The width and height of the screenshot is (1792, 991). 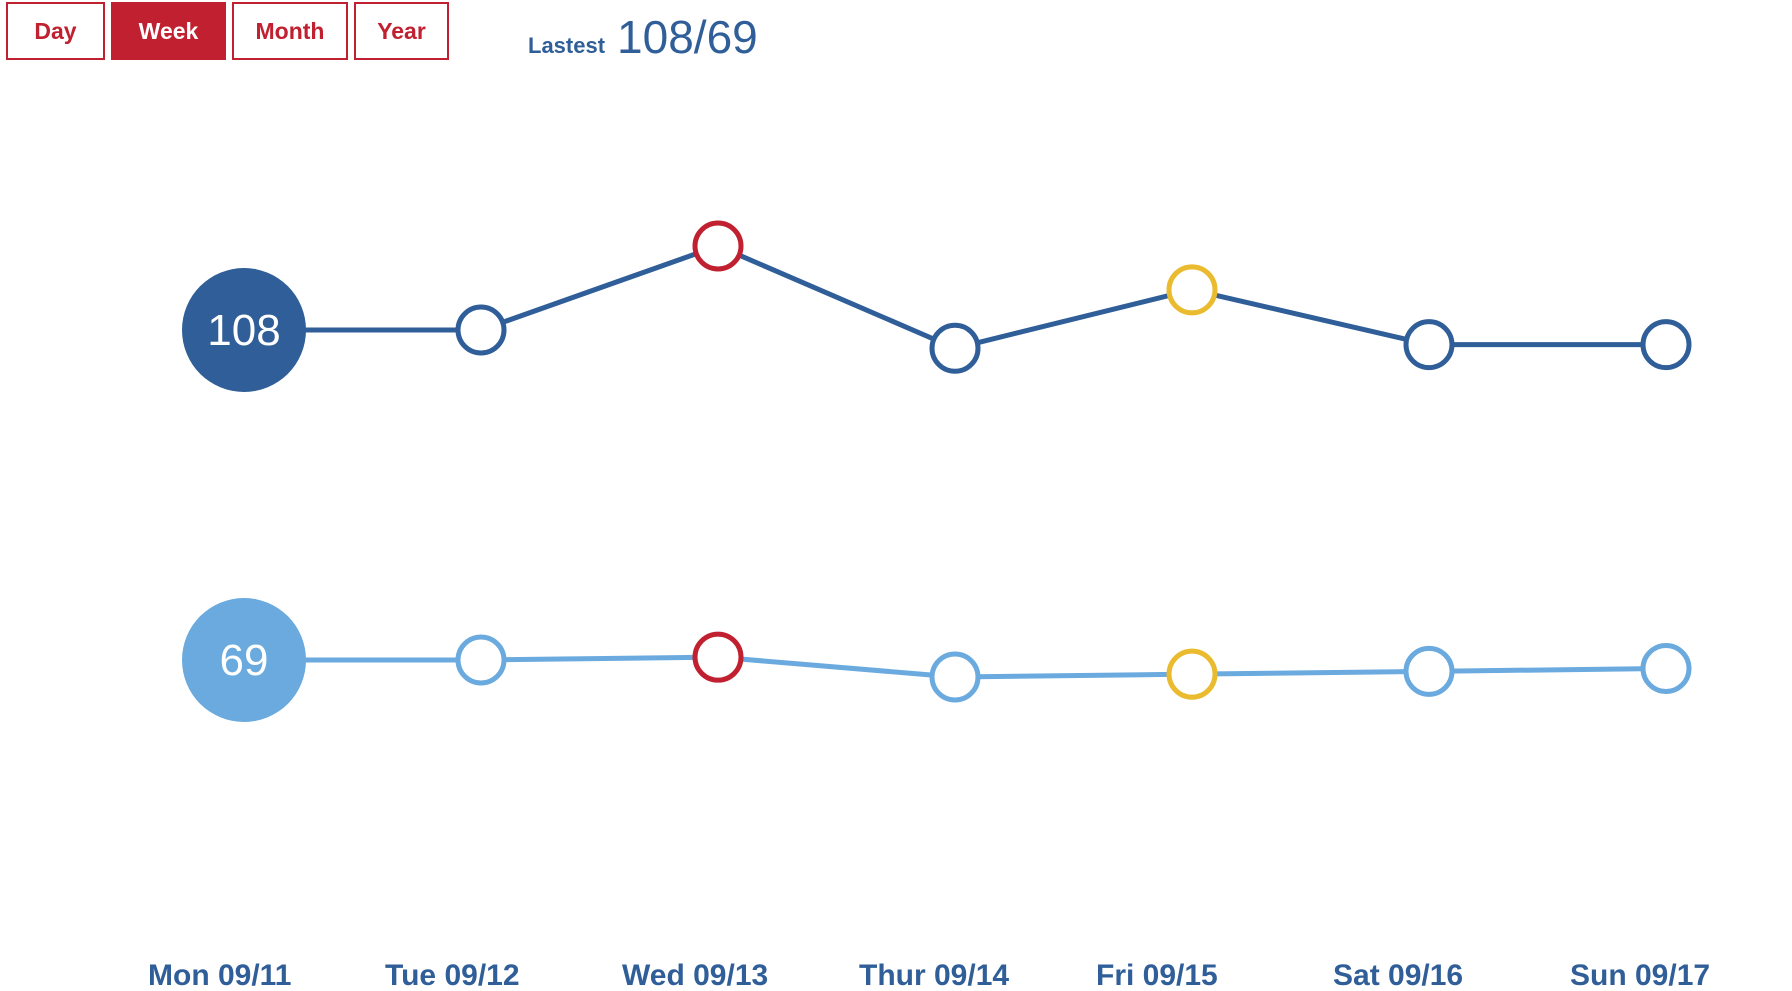 I want to click on tab-month: Month, so click(x=290, y=31).